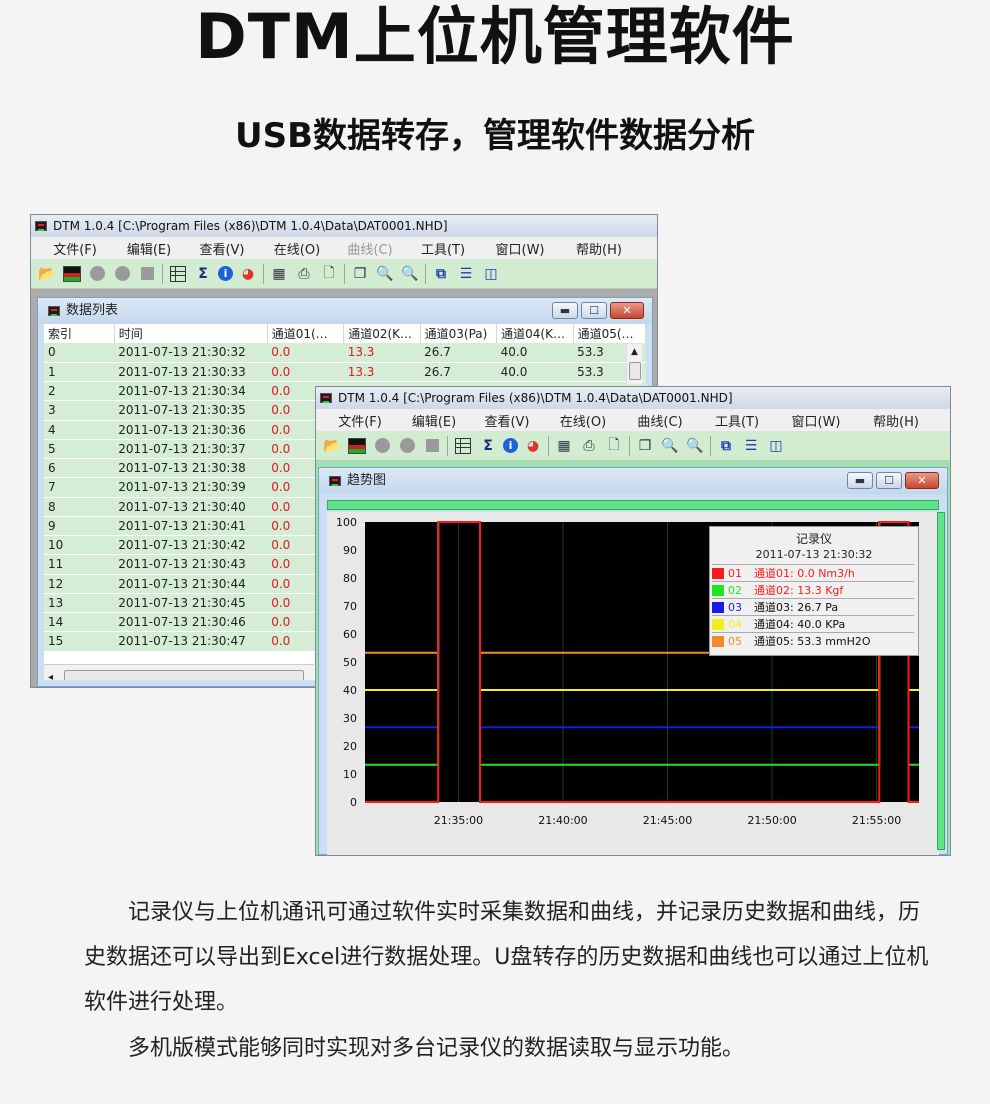 The height and width of the screenshot is (1104, 990). Describe the element at coordinates (495, 36) in the screenshot. I see `page-headline: DTM上位机管理软件` at that location.